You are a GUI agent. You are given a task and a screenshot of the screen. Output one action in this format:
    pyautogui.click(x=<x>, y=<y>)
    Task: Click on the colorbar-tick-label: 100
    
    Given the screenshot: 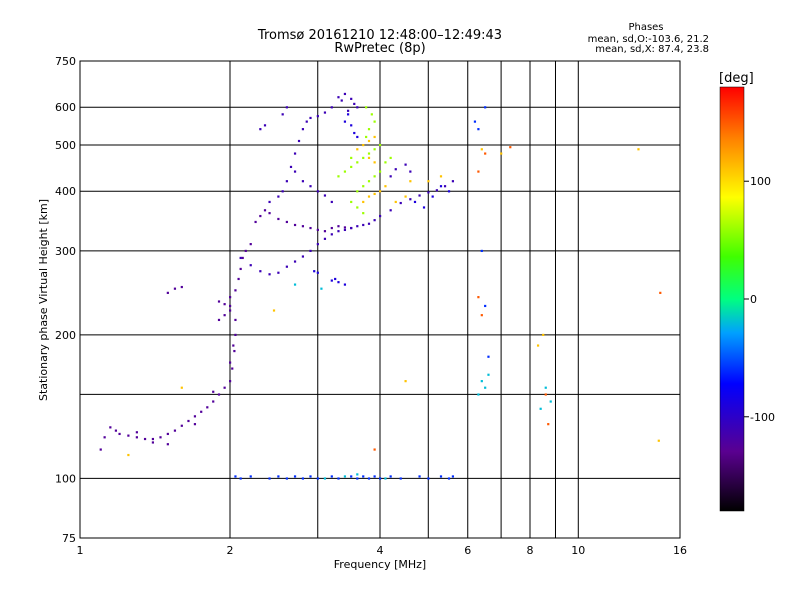 What is the action you would take?
    pyautogui.click(x=760, y=181)
    